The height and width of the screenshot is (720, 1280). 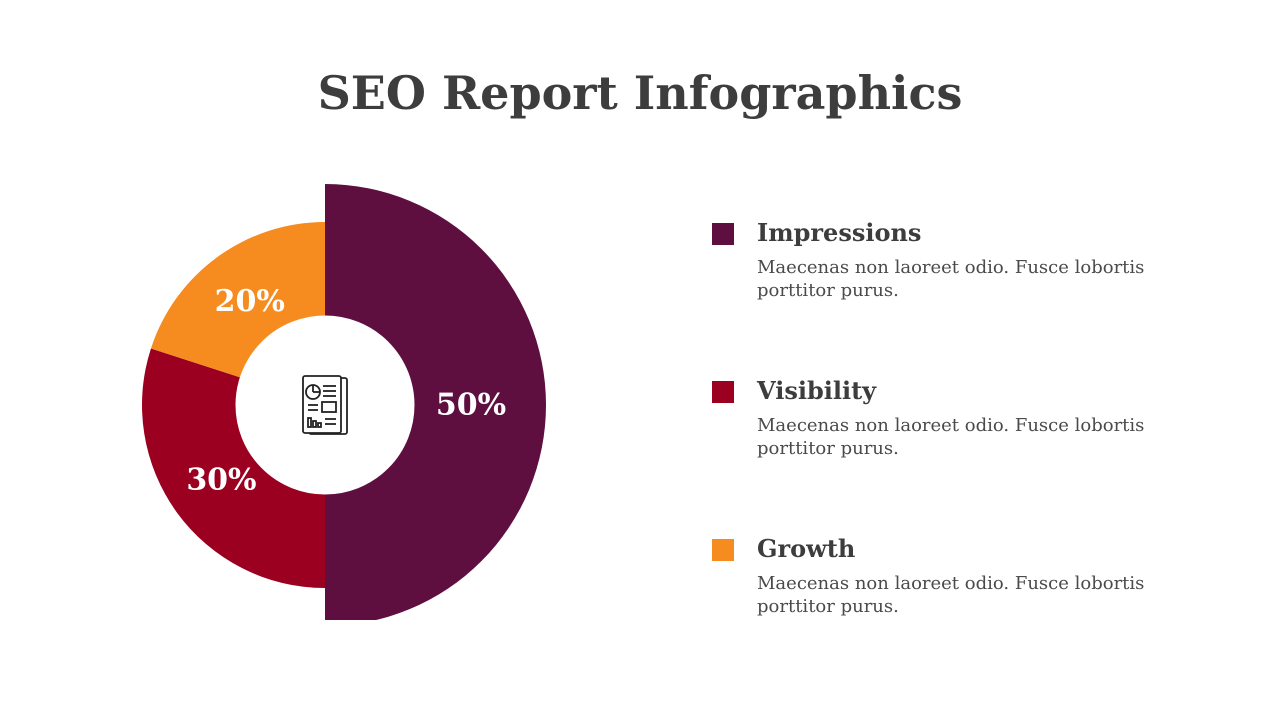 What do you see at coordinates (806, 548) in the screenshot?
I see `legend-label-growth: Growth` at bounding box center [806, 548].